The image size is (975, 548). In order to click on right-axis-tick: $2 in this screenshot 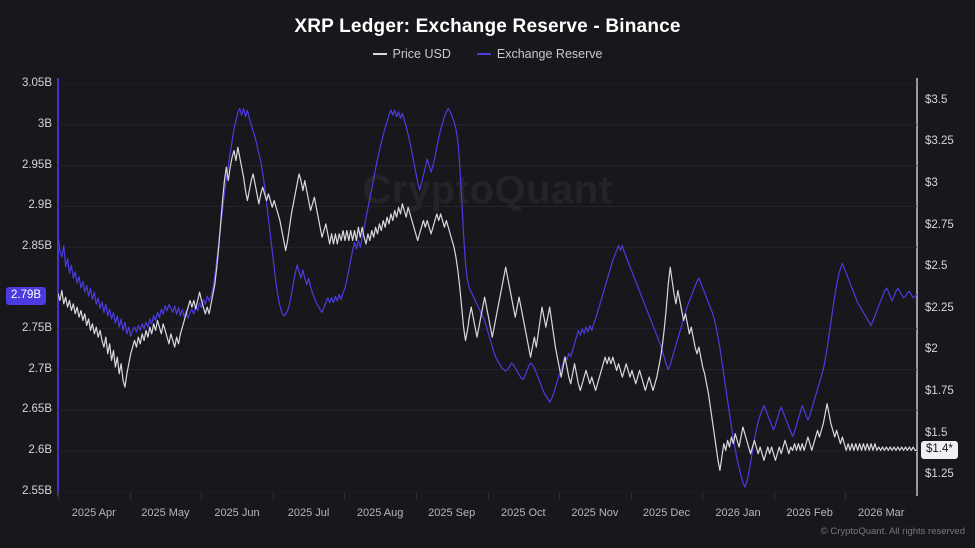, I will do `click(931, 349)`.